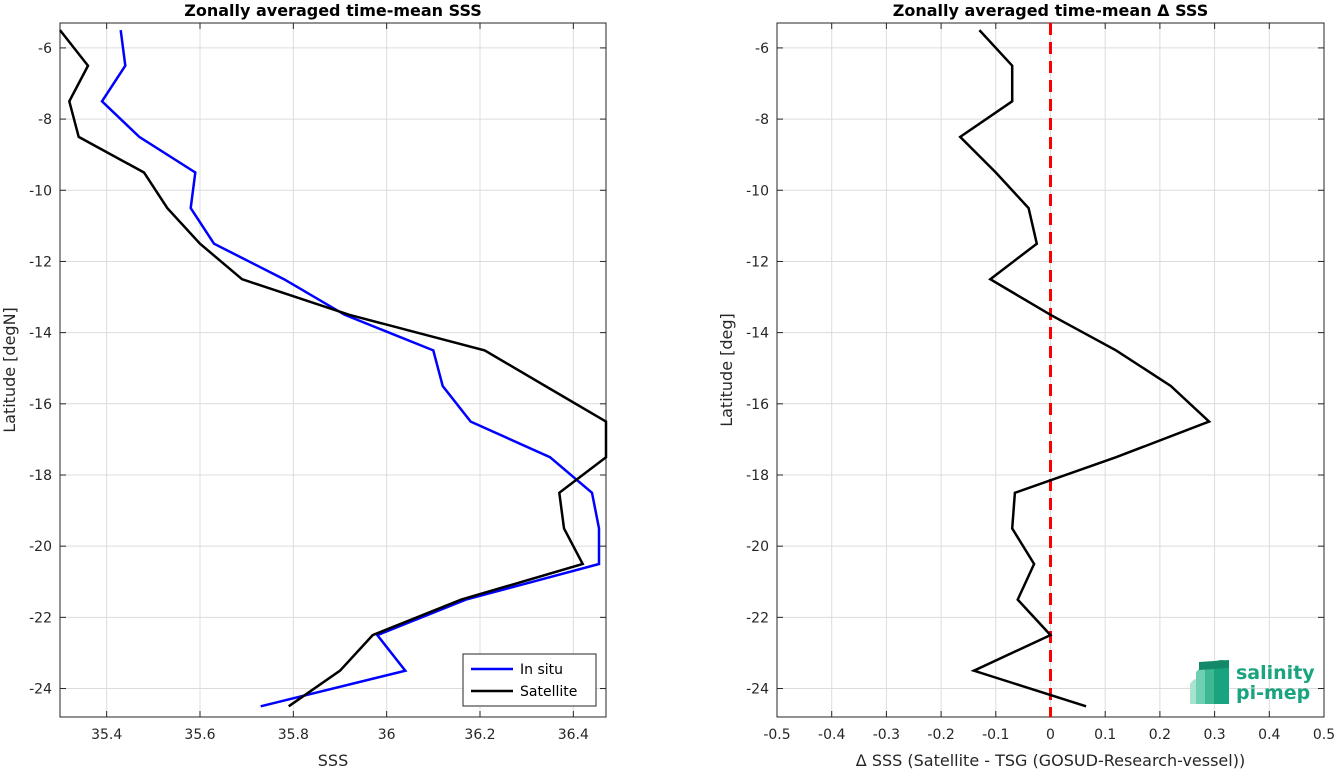  Describe the element at coordinates (1214, 735) in the screenshot. I see `x-tick-label: 0.3` at that location.